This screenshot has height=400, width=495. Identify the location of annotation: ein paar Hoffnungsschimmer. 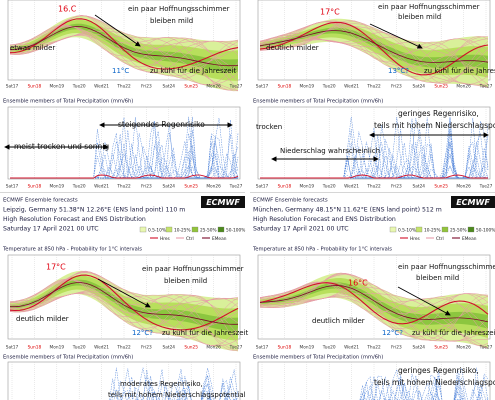
(179, 9).